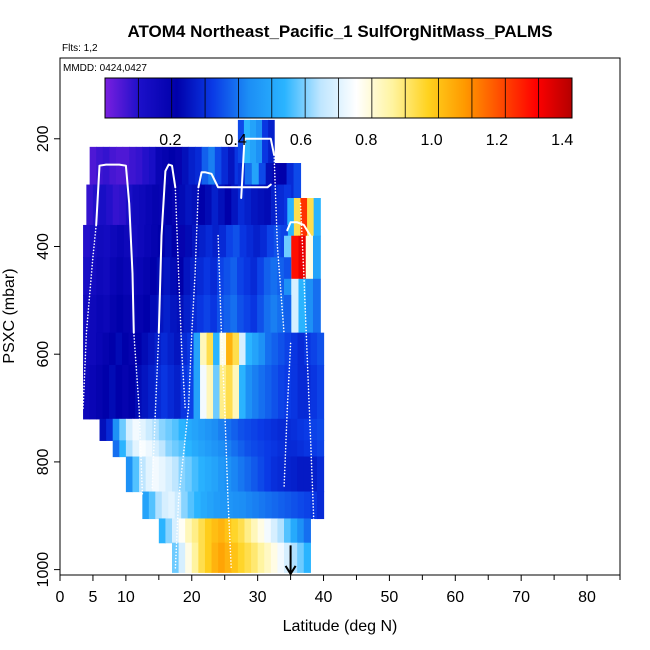 The height and width of the screenshot is (650, 650). I want to click on y-tick-label: 200, so click(43, 138).